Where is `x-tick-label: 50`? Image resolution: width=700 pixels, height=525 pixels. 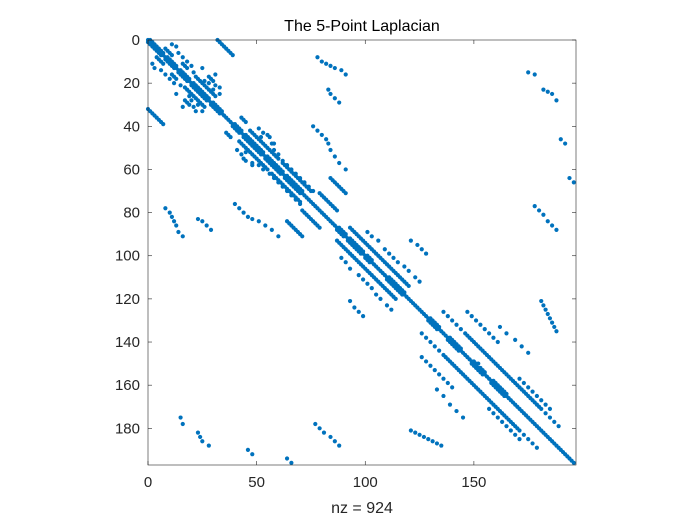
x-tick-label: 50 is located at coordinates (256, 482).